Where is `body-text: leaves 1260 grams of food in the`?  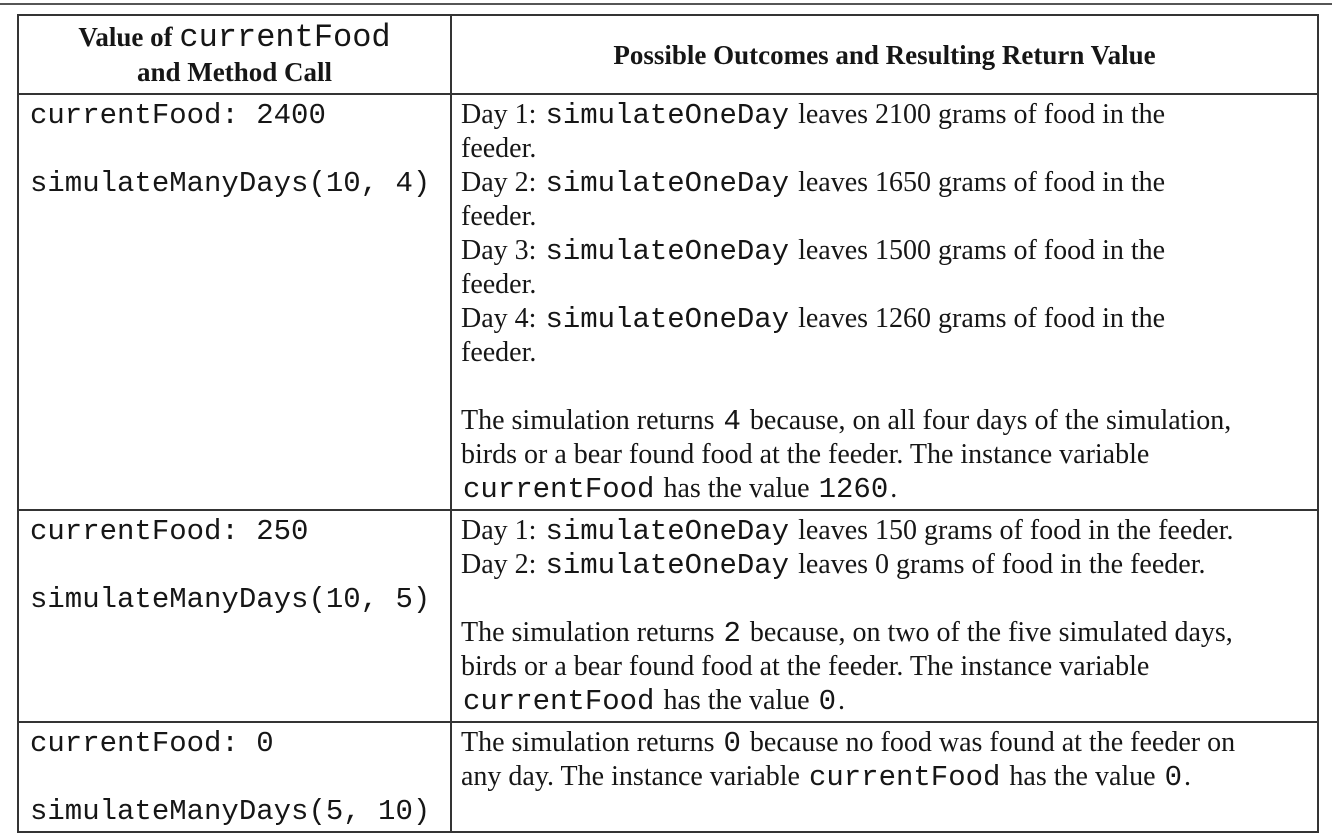
body-text: leaves 1260 grams of food in the is located at coordinates (978, 318).